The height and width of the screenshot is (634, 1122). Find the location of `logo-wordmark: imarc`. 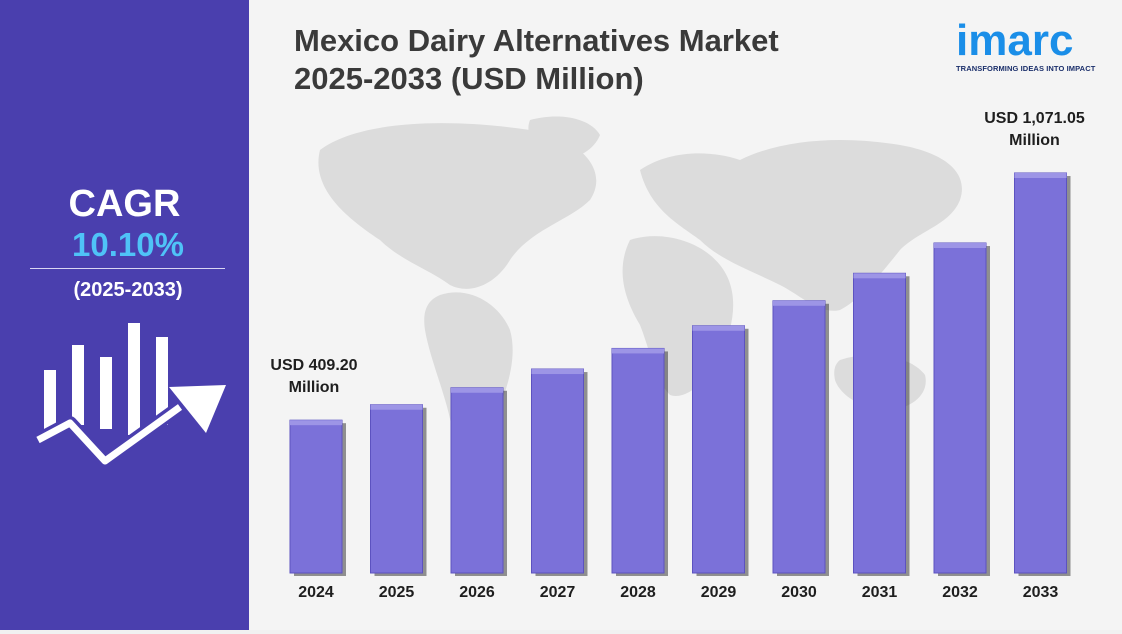

logo-wordmark: imarc is located at coordinates (1015, 40).